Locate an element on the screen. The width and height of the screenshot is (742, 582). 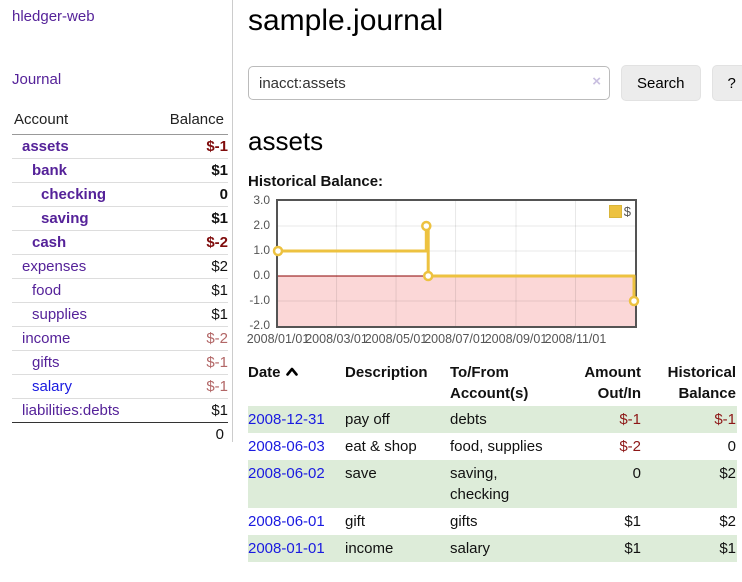
transaction-balance: $1 is located at coordinates (727, 548).